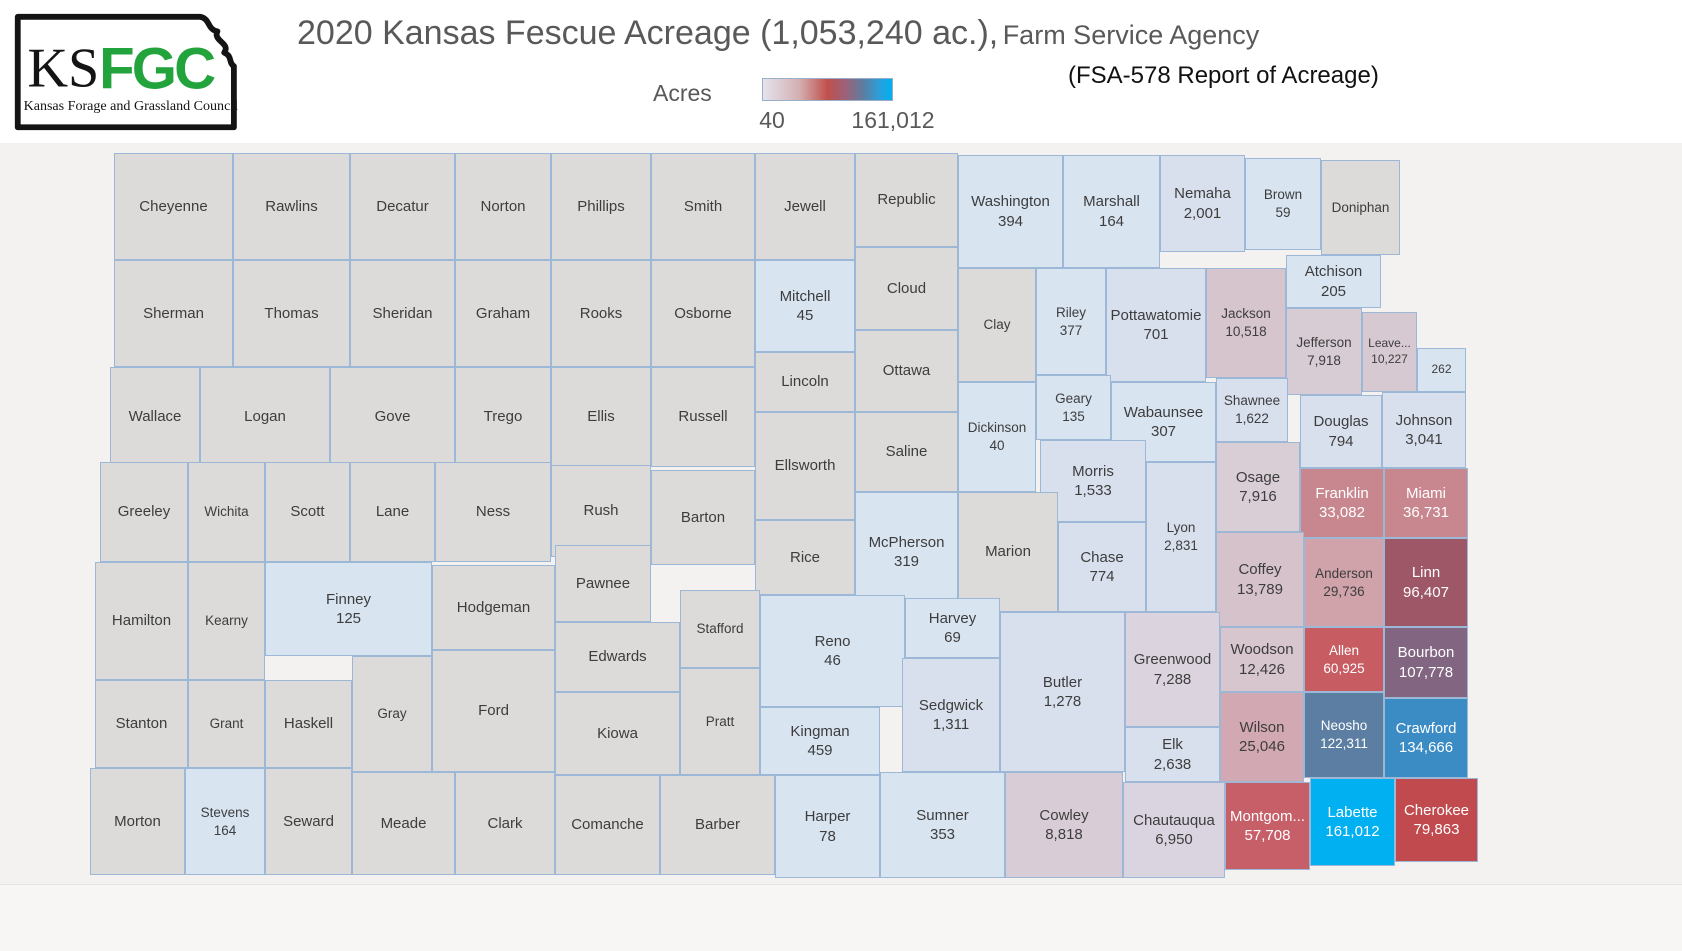 This screenshot has width=1682, height=951. Describe the element at coordinates (805, 206) in the screenshot. I see `county-jewell: Jewell` at that location.